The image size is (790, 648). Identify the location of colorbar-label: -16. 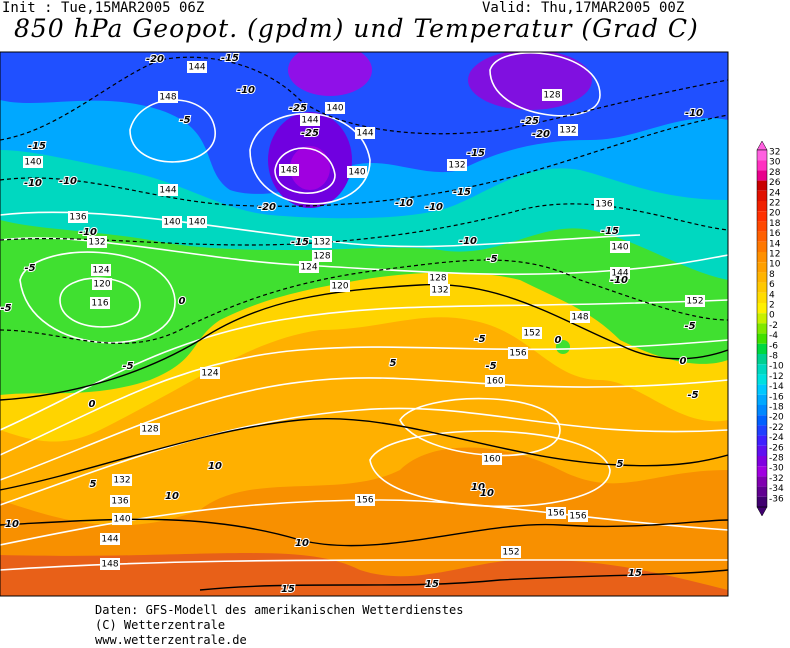
(776, 397).